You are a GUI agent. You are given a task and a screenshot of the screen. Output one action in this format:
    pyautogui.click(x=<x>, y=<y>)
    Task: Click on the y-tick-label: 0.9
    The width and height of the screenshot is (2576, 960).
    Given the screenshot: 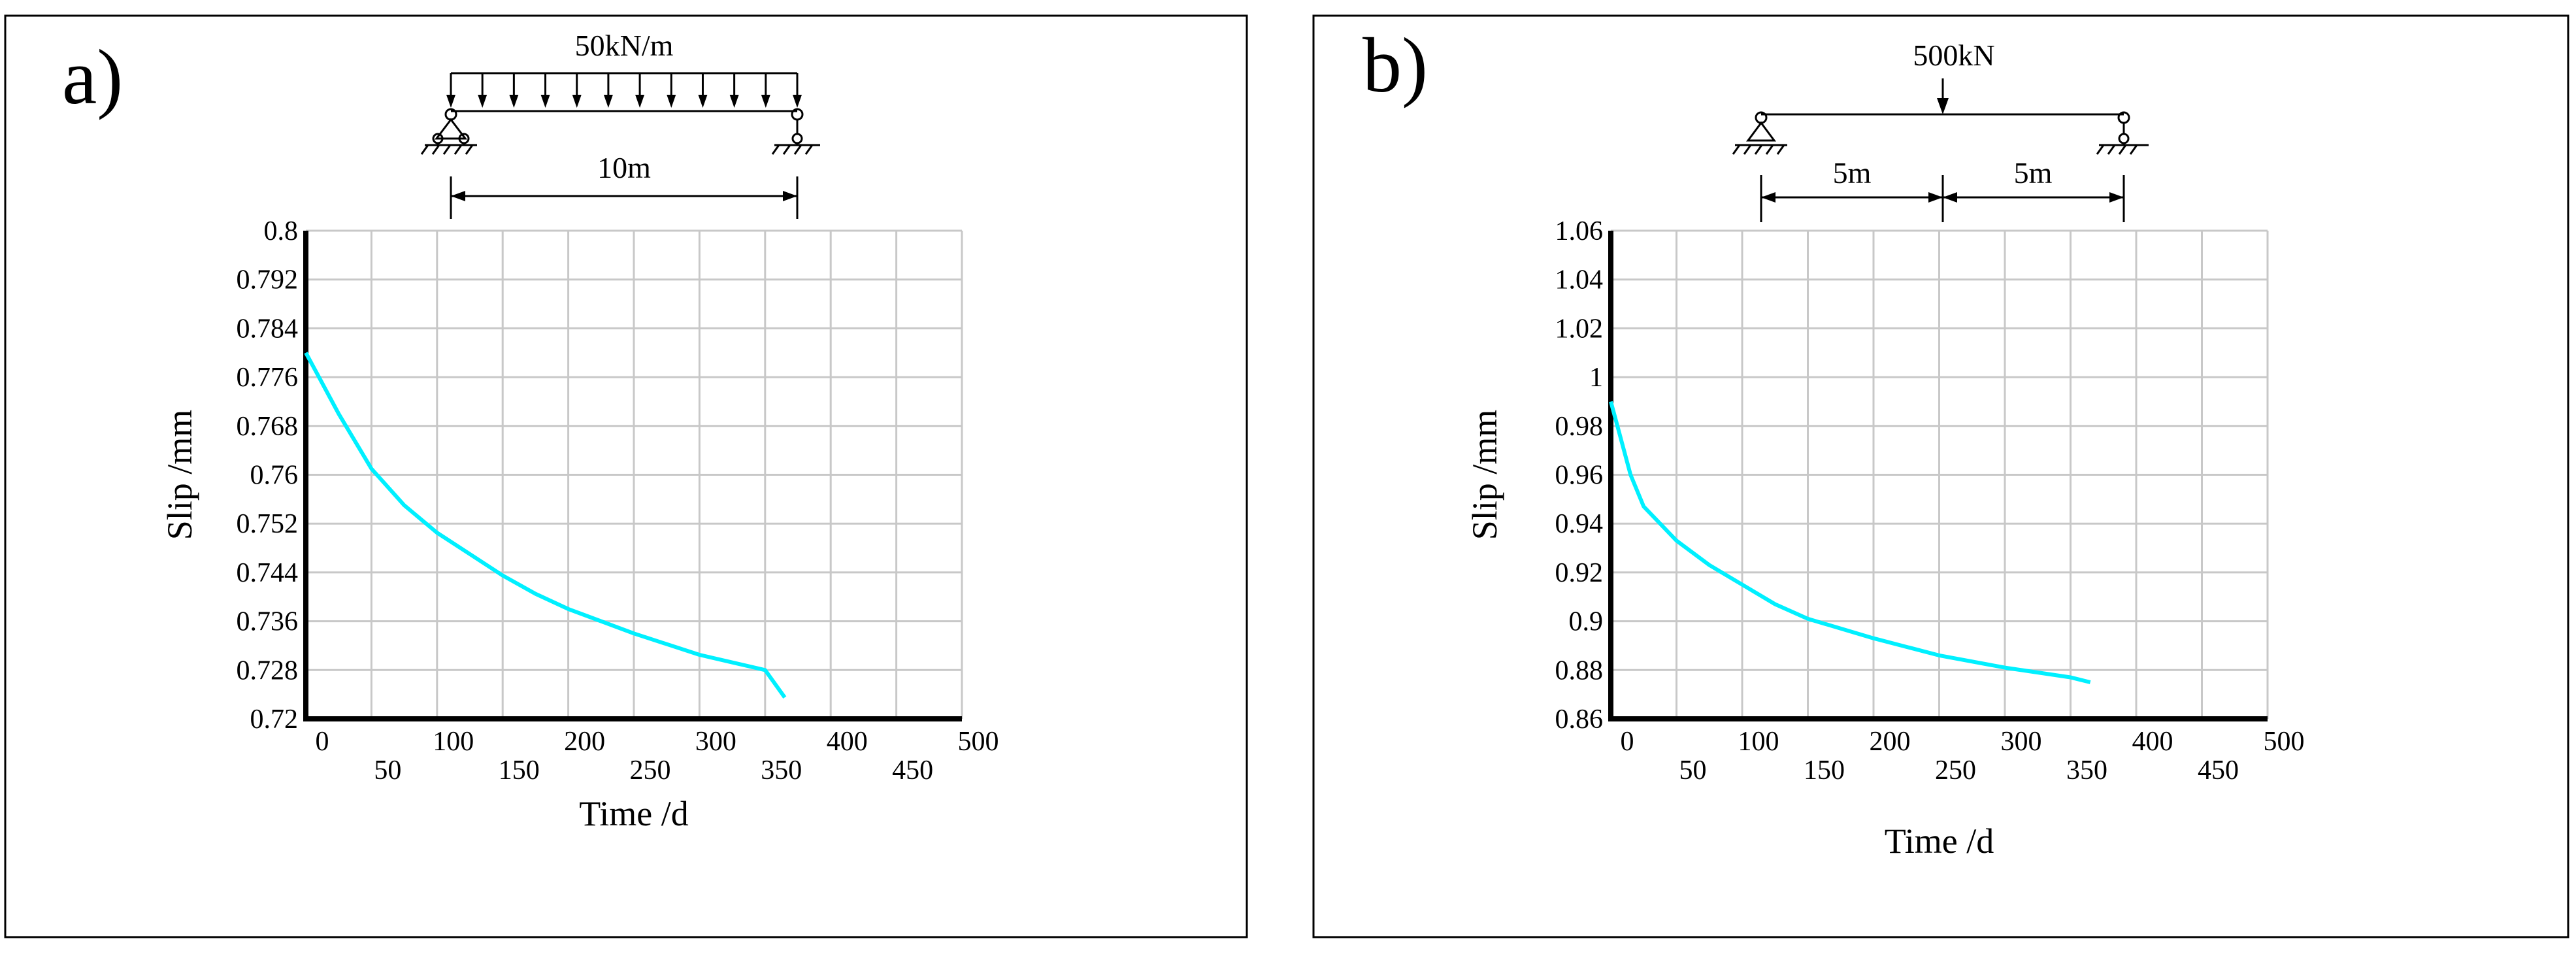 What is the action you would take?
    pyautogui.click(x=1586, y=622)
    